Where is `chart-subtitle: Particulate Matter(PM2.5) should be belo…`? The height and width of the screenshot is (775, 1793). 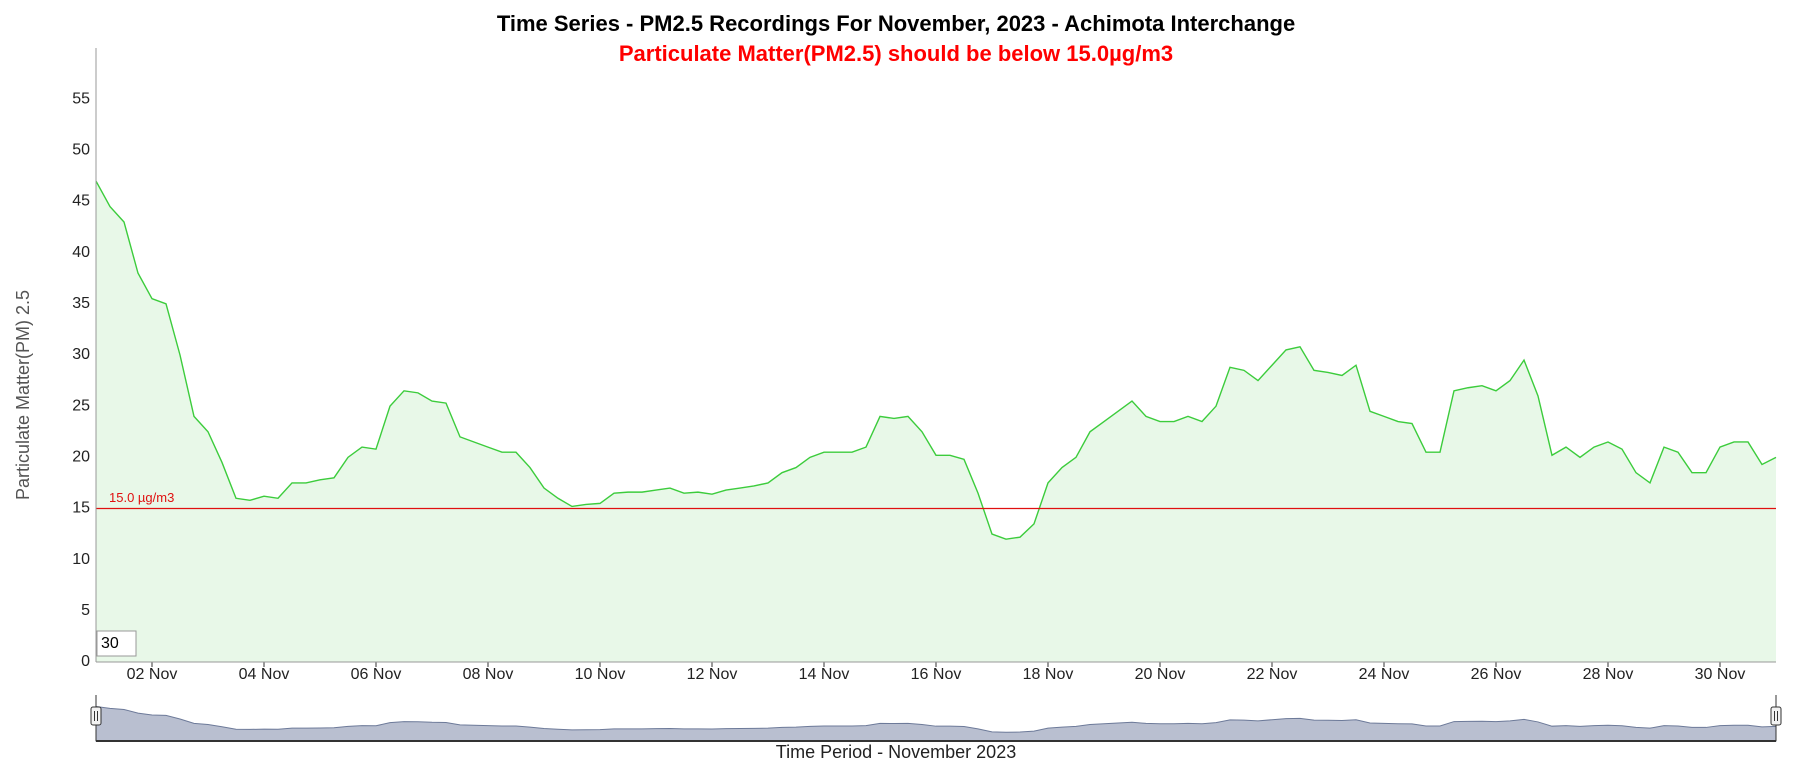 chart-subtitle: Particulate Matter(PM2.5) should be belo… is located at coordinates (896, 53).